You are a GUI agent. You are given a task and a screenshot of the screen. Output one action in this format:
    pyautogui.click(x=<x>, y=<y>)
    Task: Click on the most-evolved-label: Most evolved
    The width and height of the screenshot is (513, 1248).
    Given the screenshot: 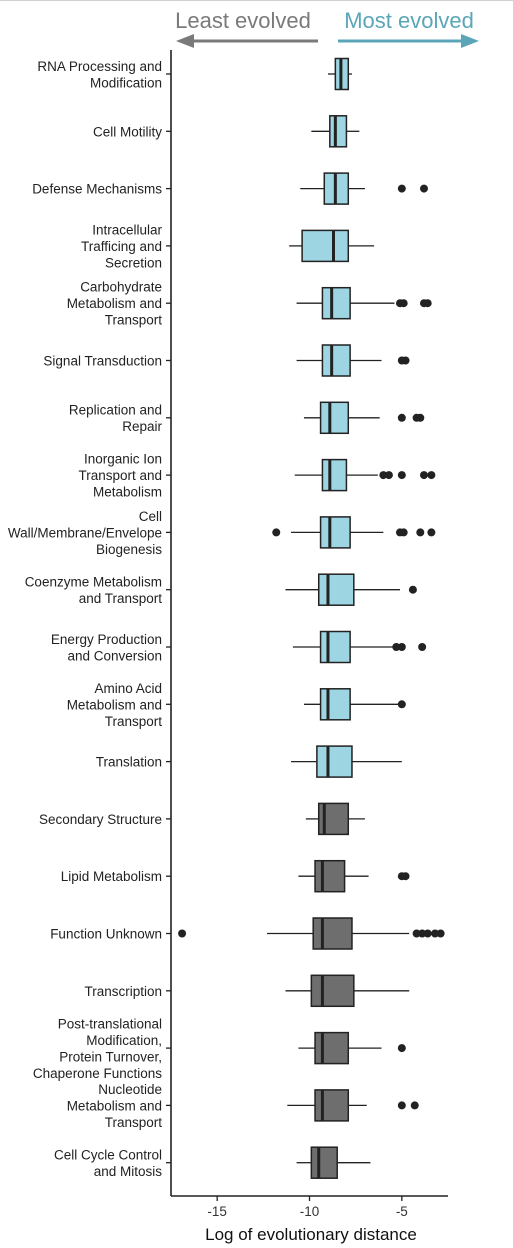 What is the action you would take?
    pyautogui.click(x=409, y=20)
    